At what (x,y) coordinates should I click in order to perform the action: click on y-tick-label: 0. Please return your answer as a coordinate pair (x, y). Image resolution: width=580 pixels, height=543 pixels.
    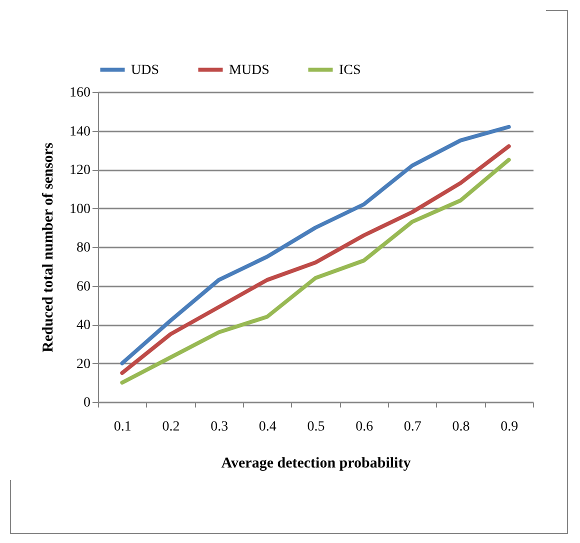
    Looking at the image, I should click on (87, 403).